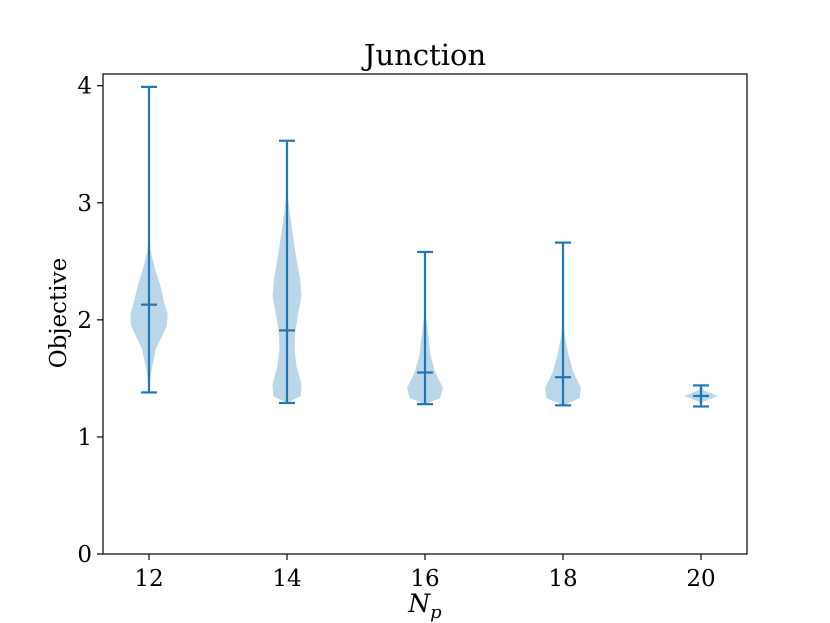  I want to click on y-tick-label: 2, so click(84, 321).